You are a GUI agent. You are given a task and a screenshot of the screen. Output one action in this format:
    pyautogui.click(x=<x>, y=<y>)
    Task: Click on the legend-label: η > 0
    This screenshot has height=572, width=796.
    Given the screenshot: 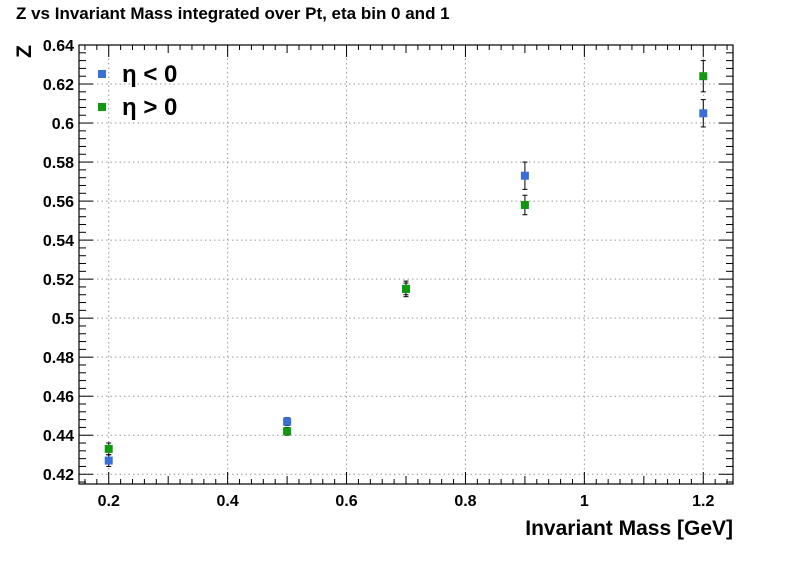 What is the action you would take?
    pyautogui.click(x=149, y=107)
    